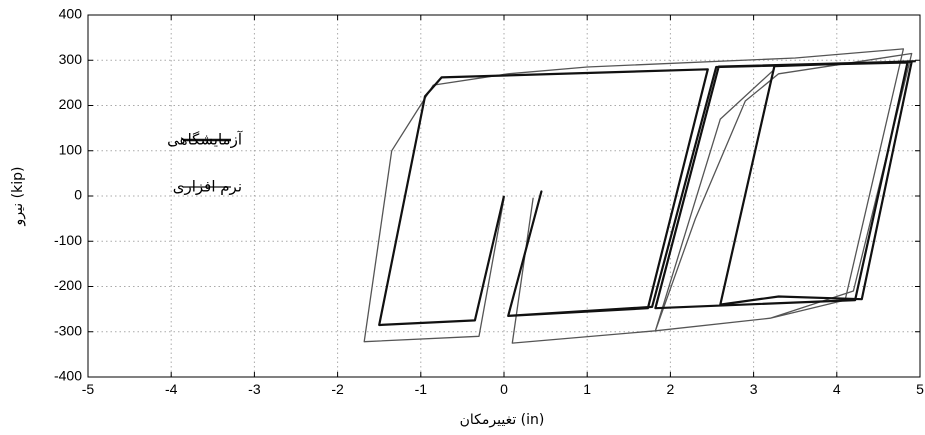  Describe the element at coordinates (71, 14) in the screenshot. I see `y-tick-label: 400` at that location.